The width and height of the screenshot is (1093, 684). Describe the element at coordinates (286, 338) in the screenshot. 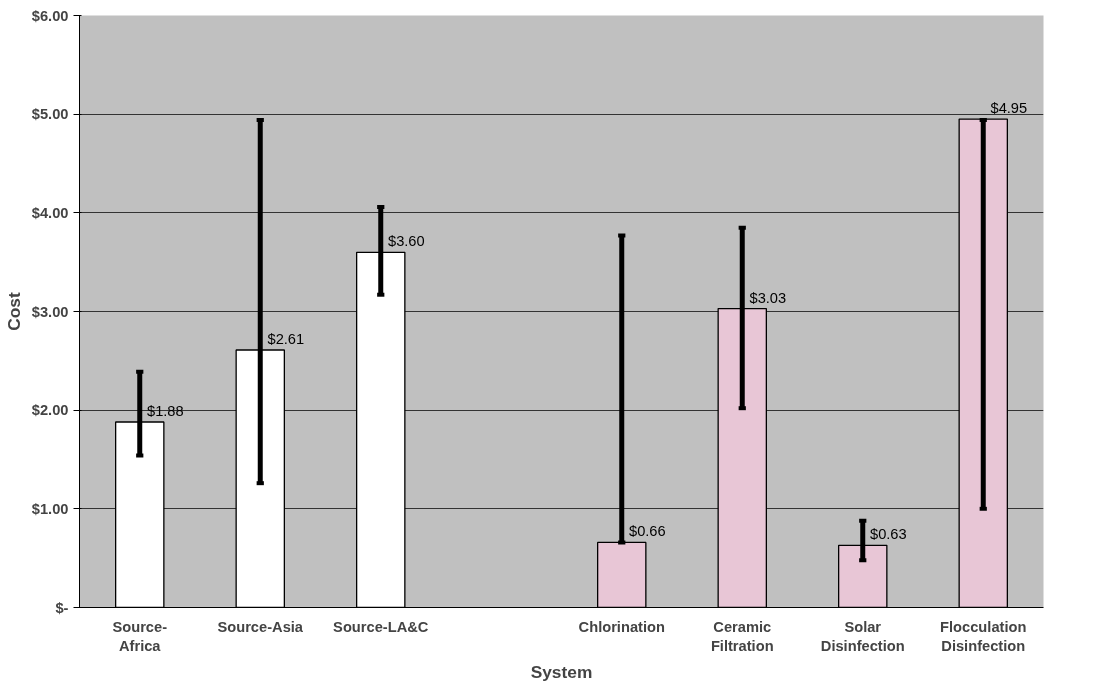

I see `data-label: $2.61` at that location.